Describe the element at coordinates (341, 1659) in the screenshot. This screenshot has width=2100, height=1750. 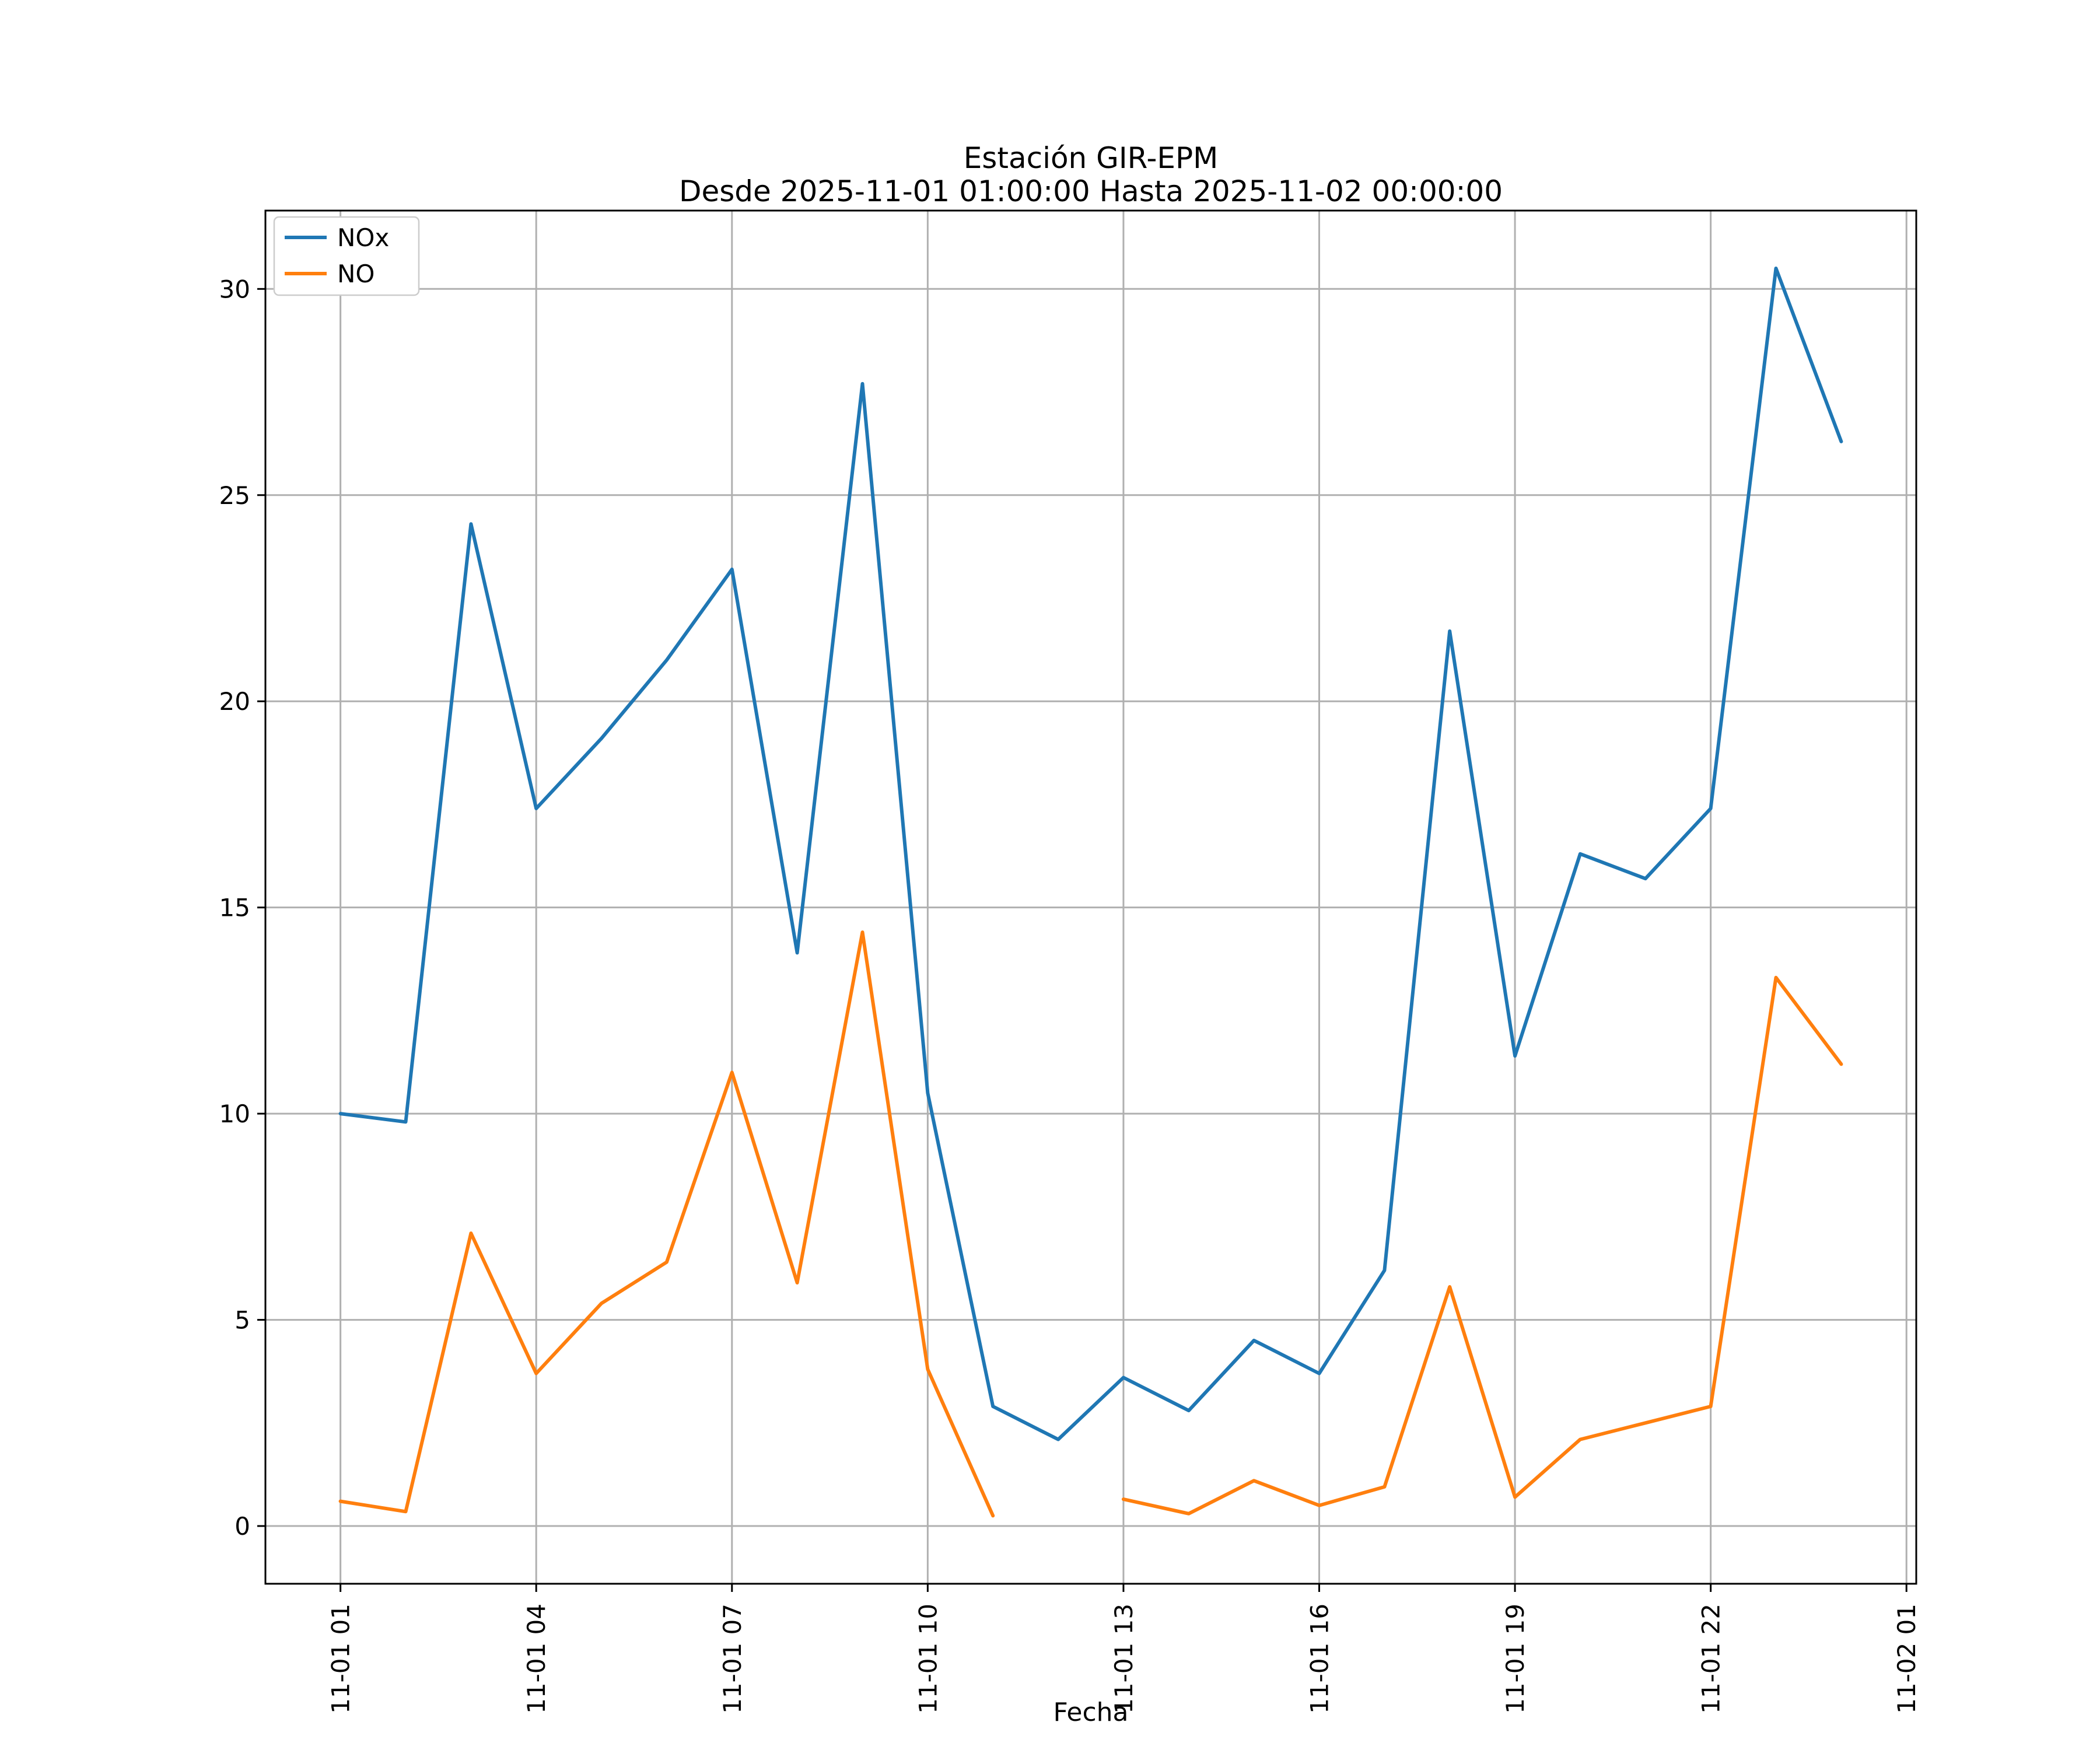
I see `x-tick-label: 11-01 01` at that location.